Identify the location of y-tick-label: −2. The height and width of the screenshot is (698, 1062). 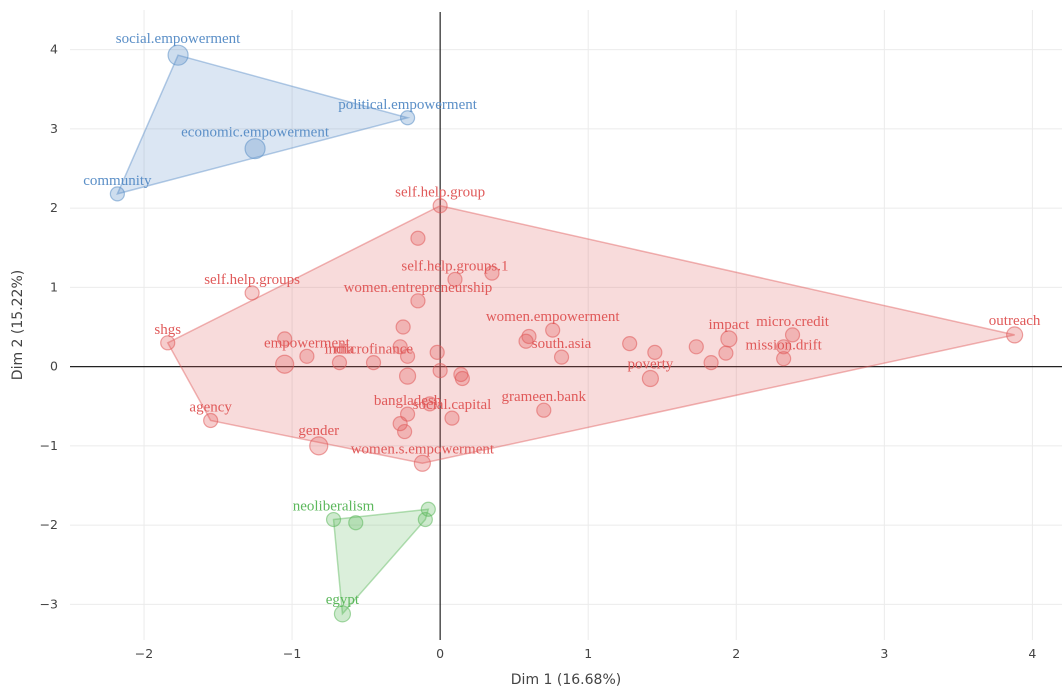
(49, 524).